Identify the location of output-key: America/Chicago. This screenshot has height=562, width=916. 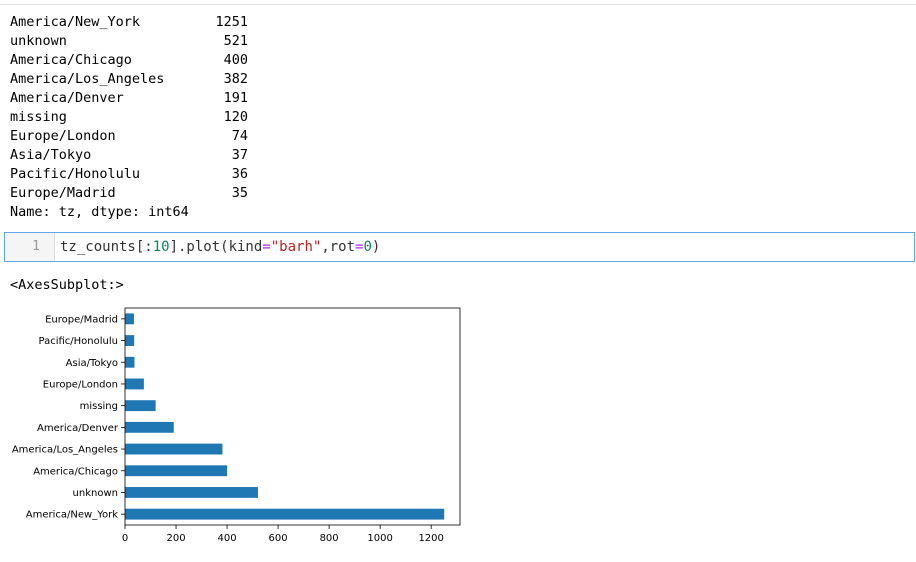
(71, 60).